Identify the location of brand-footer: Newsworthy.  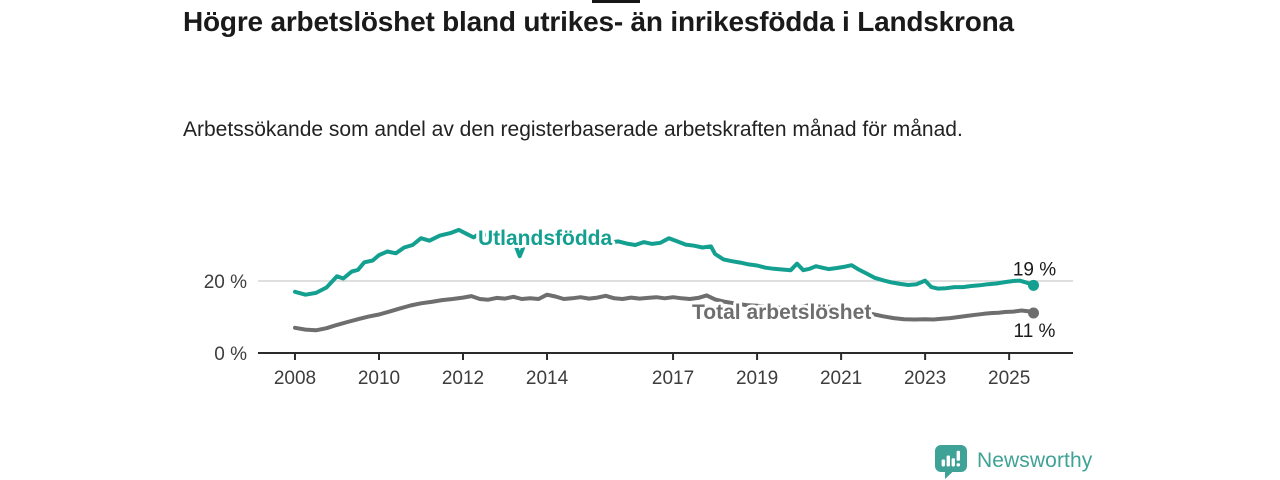
(1013, 461).